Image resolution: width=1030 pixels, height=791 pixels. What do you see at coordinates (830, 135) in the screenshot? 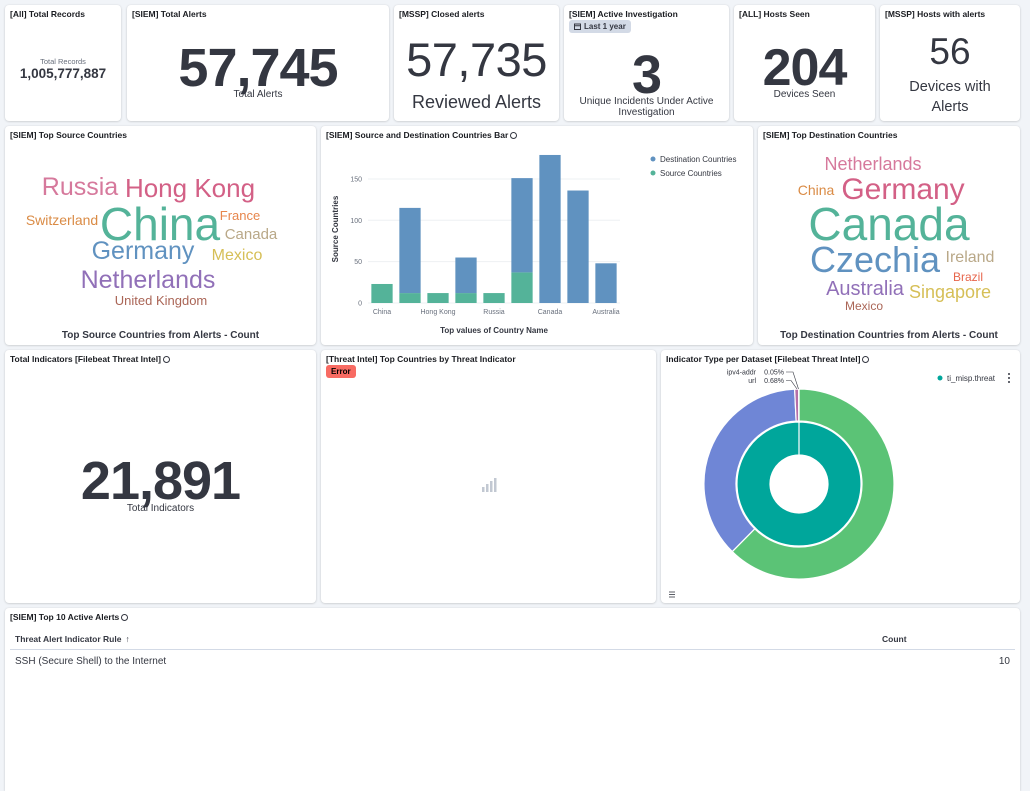
I see `panel-title: [SIEM] Top Destination Countries` at bounding box center [830, 135].